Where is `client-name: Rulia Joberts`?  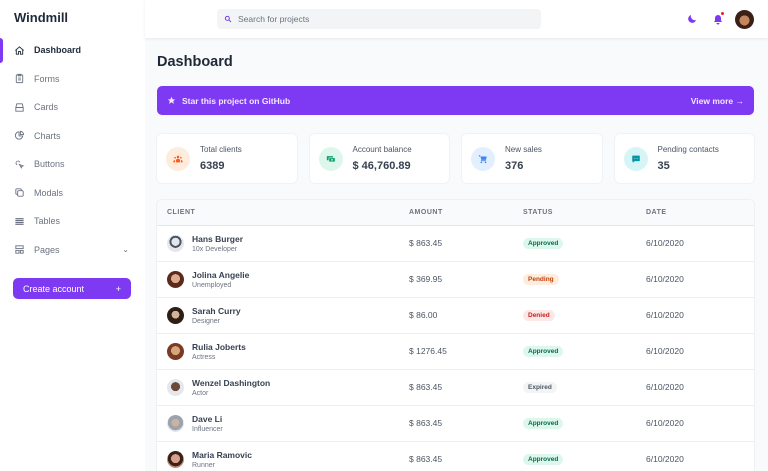 client-name: Rulia Joberts is located at coordinates (219, 346).